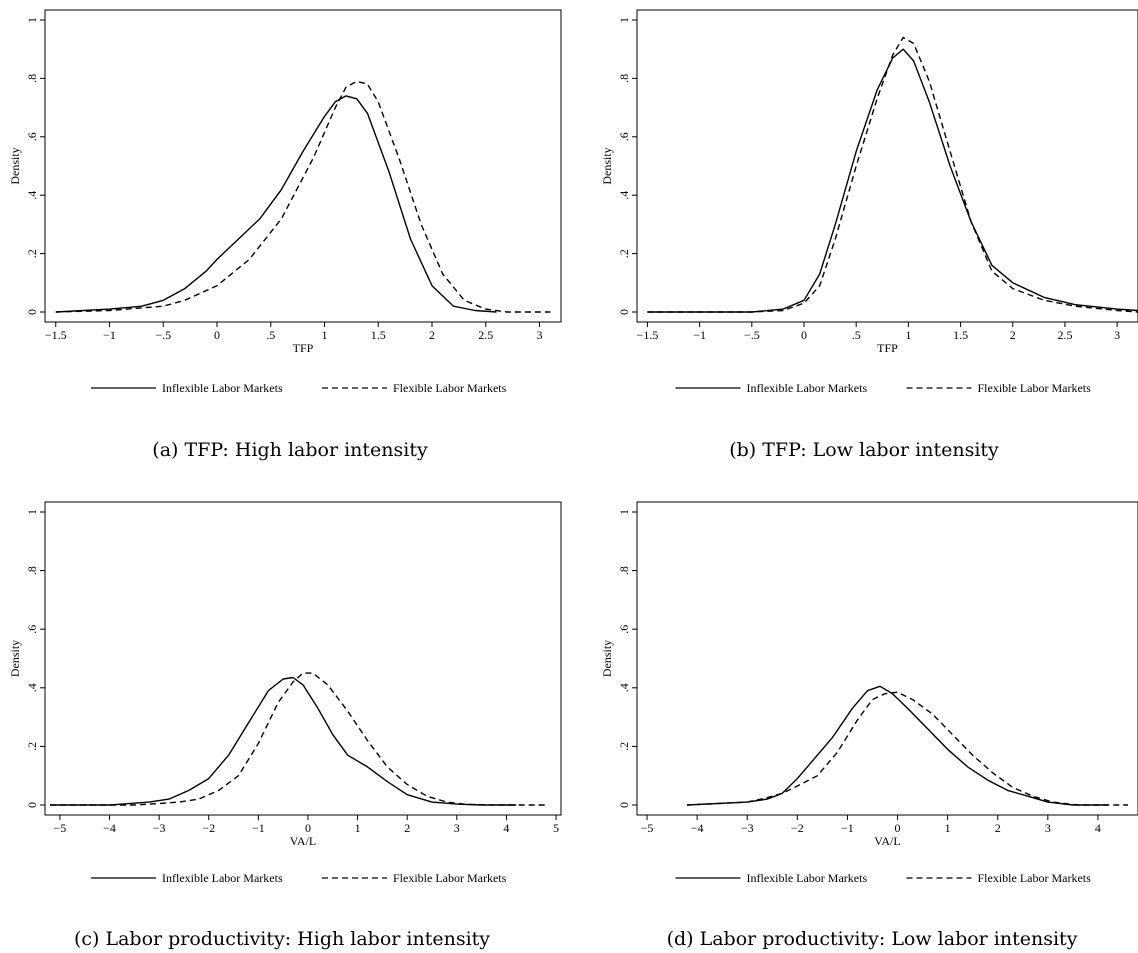 This screenshot has width=1138, height=953. Describe the element at coordinates (109, 828) in the screenshot. I see `x-tick-label: −4` at that location.